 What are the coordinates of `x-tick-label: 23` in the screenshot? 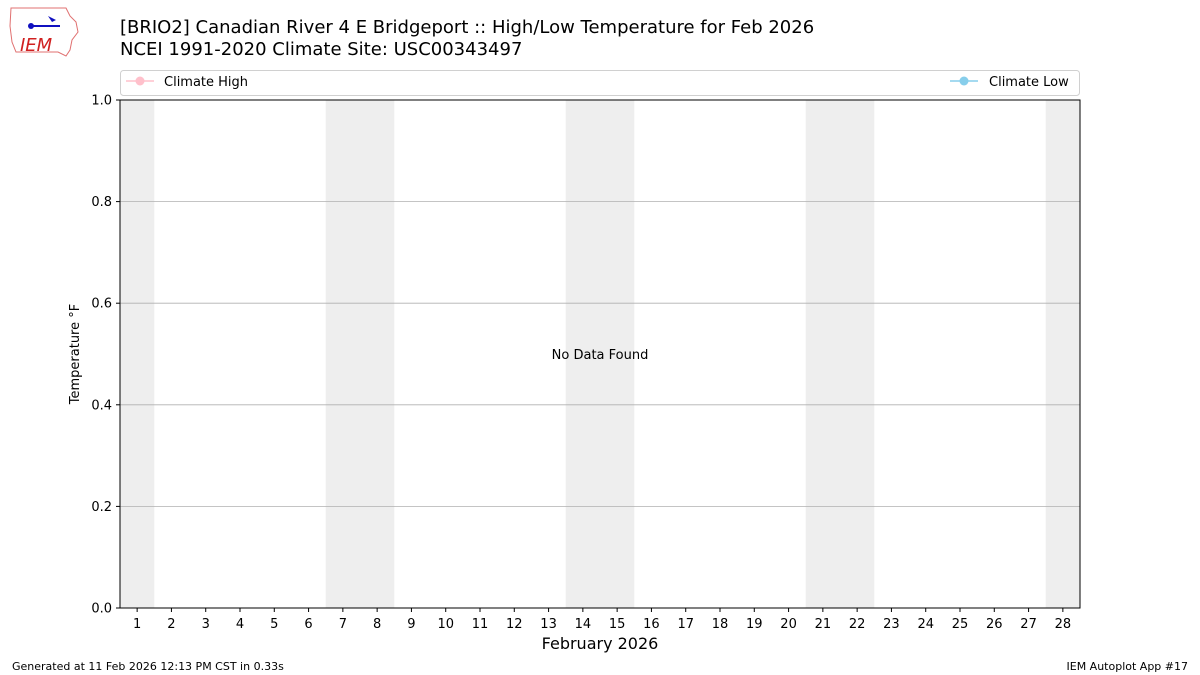 It's located at (891, 624).